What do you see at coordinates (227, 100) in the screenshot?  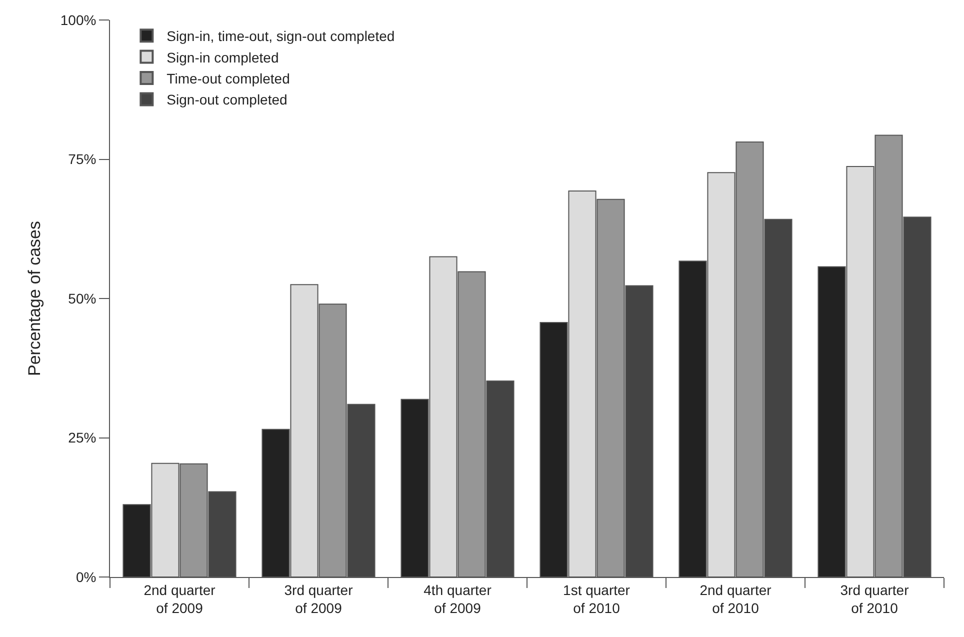 I see `legend-label: Sign-out completed` at bounding box center [227, 100].